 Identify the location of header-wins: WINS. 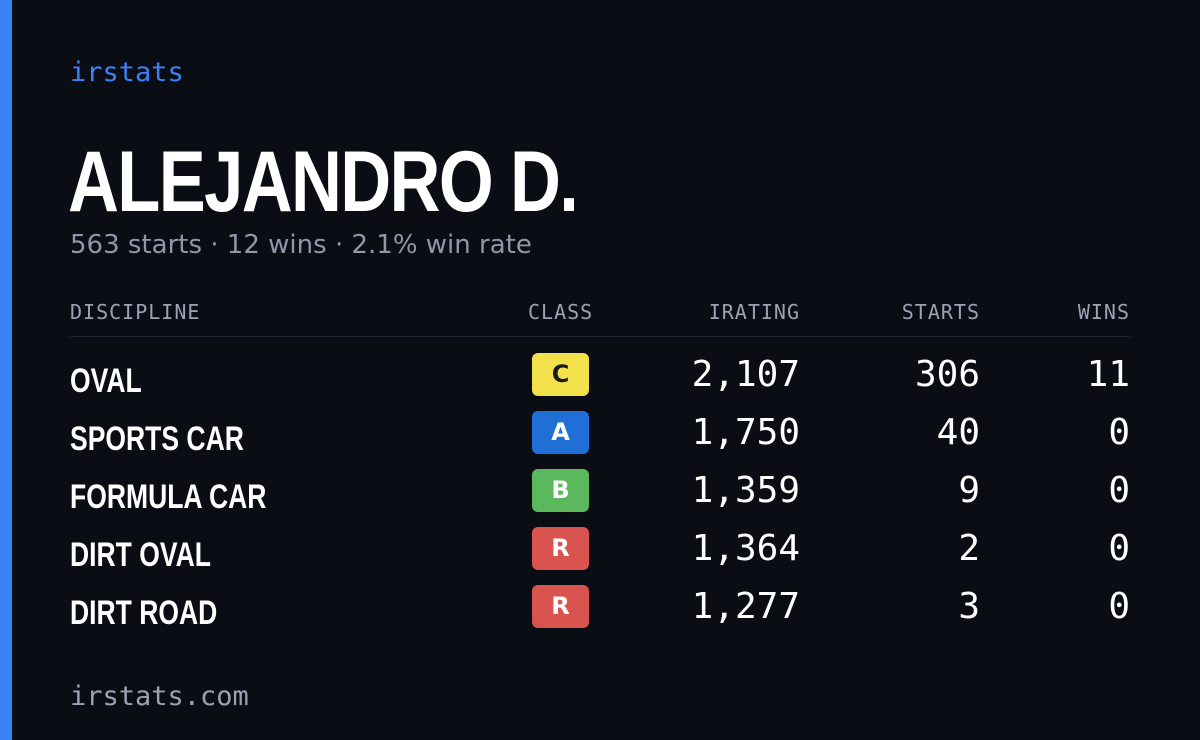
(1103, 312).